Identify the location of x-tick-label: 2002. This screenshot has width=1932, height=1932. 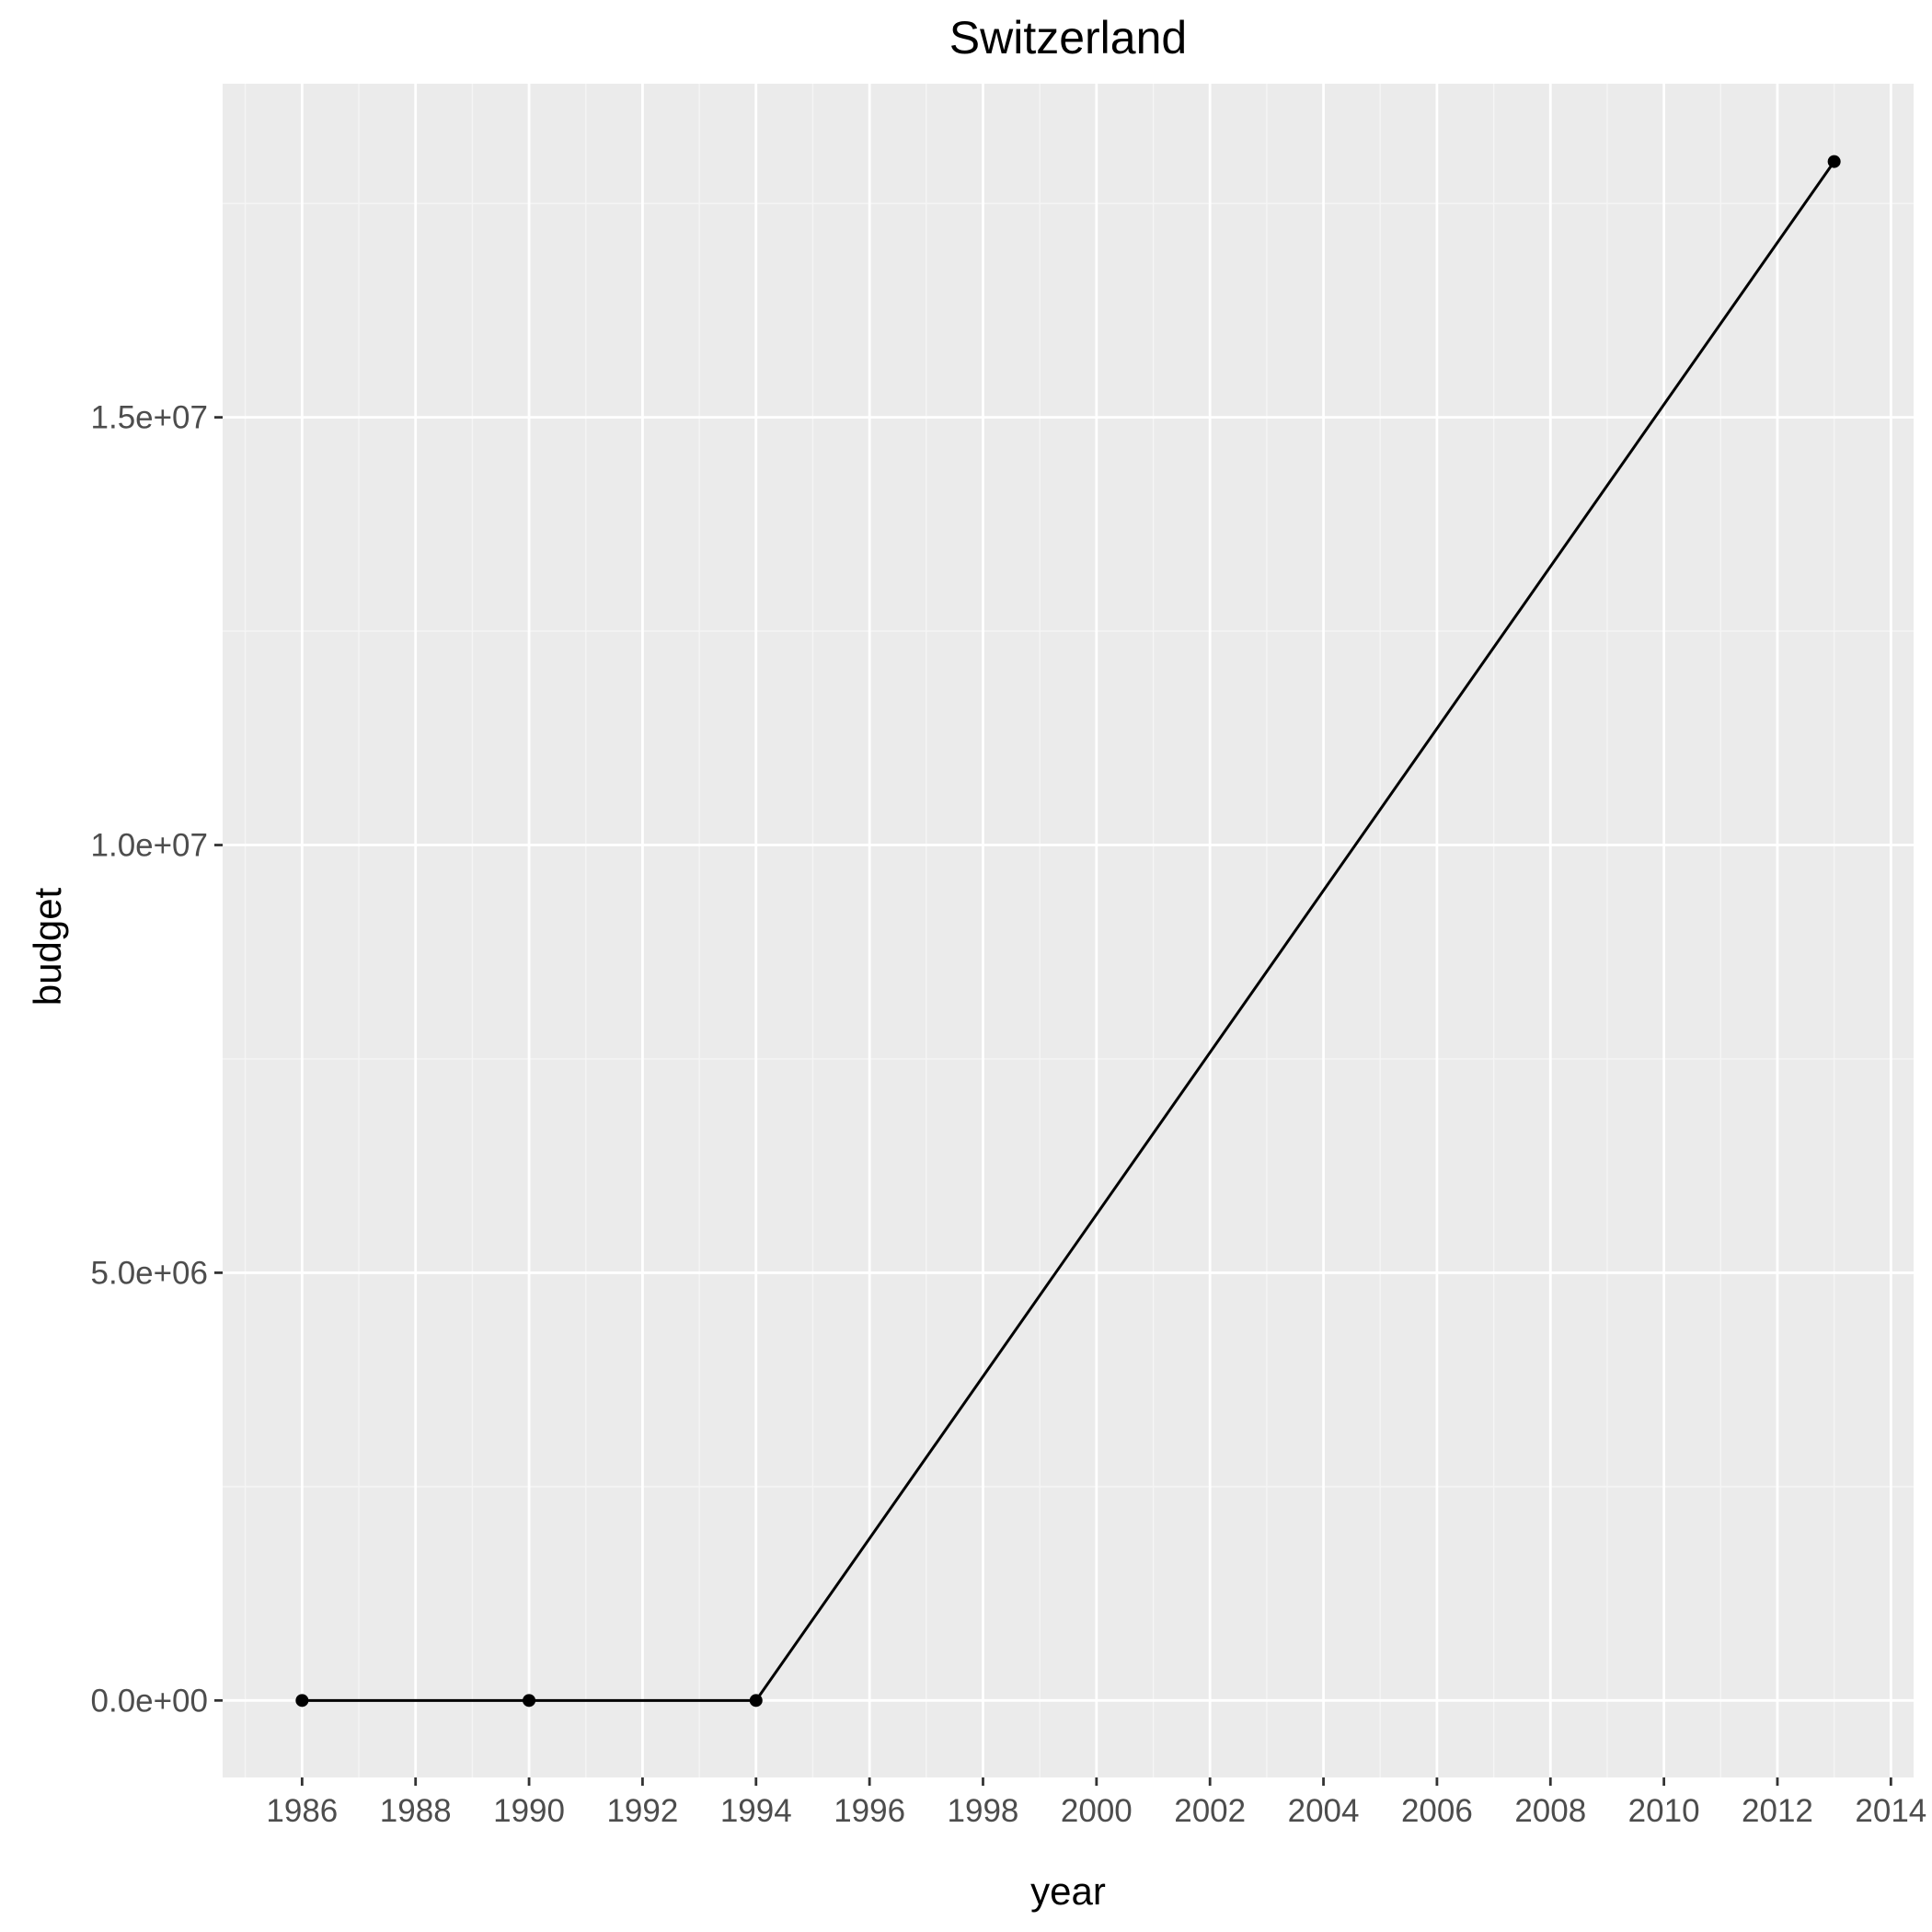
(1210, 1811).